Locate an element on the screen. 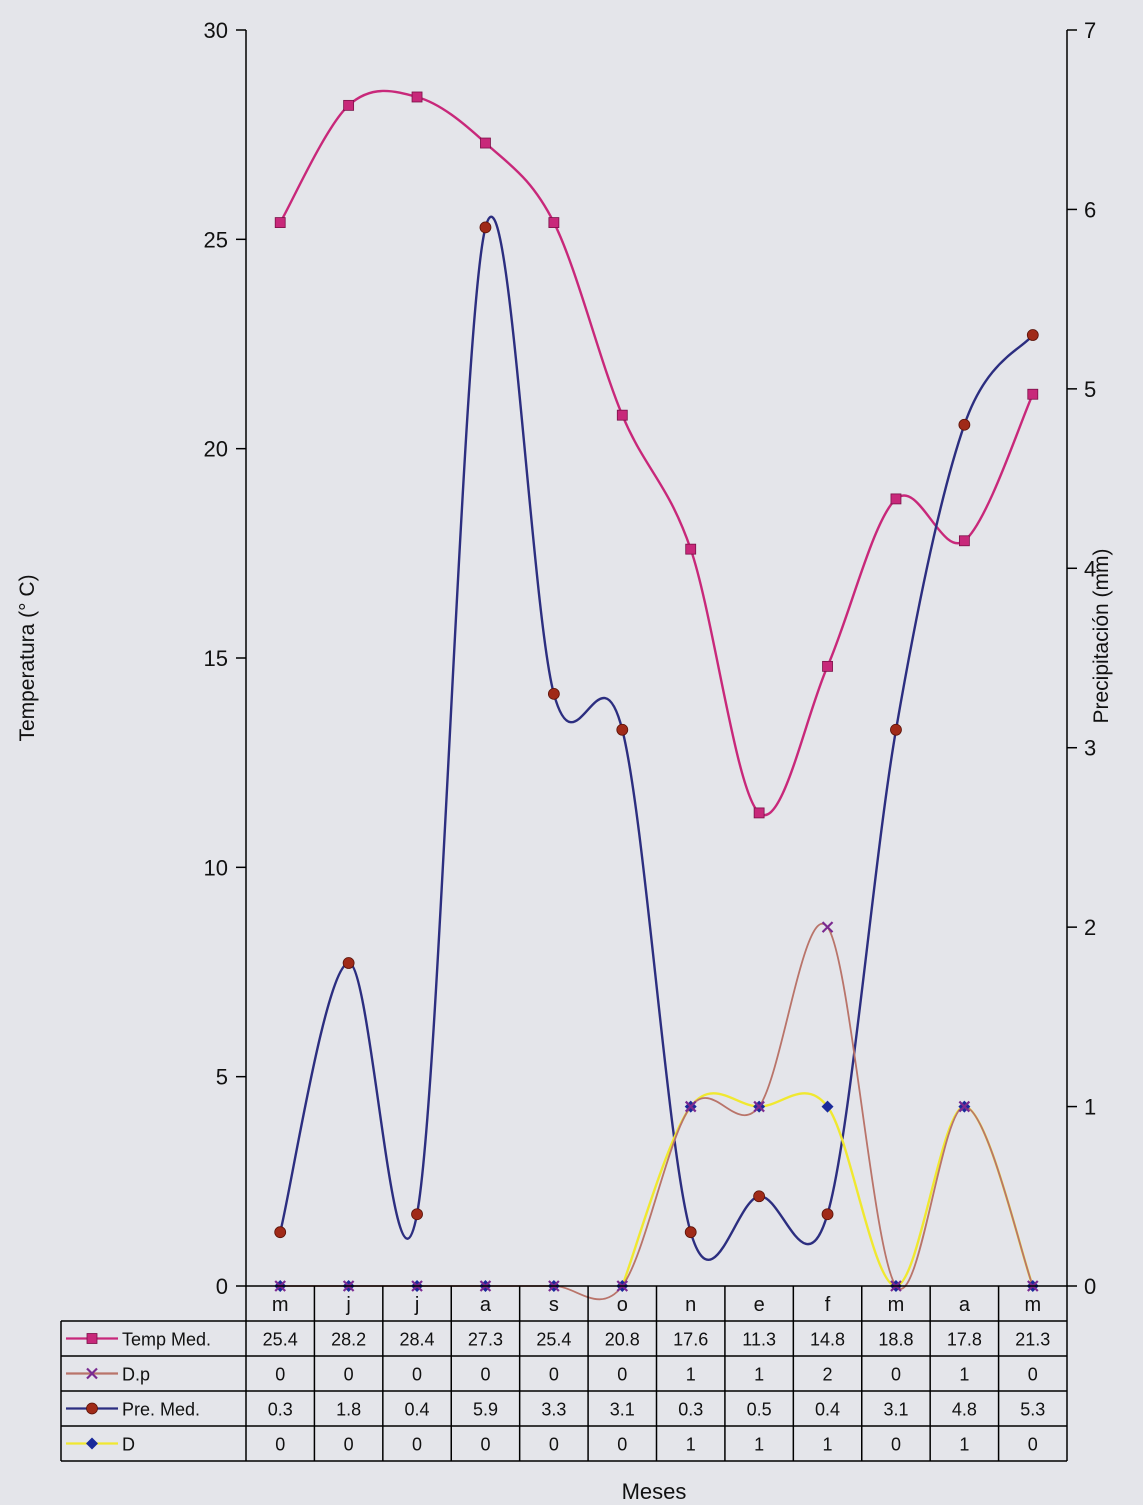  y-tick-label: 25 is located at coordinates (216, 239).